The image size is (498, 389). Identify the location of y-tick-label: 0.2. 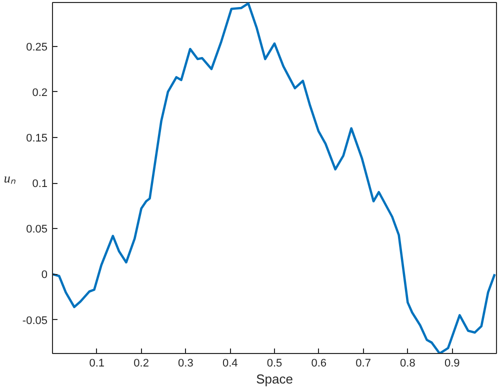
(40, 92).